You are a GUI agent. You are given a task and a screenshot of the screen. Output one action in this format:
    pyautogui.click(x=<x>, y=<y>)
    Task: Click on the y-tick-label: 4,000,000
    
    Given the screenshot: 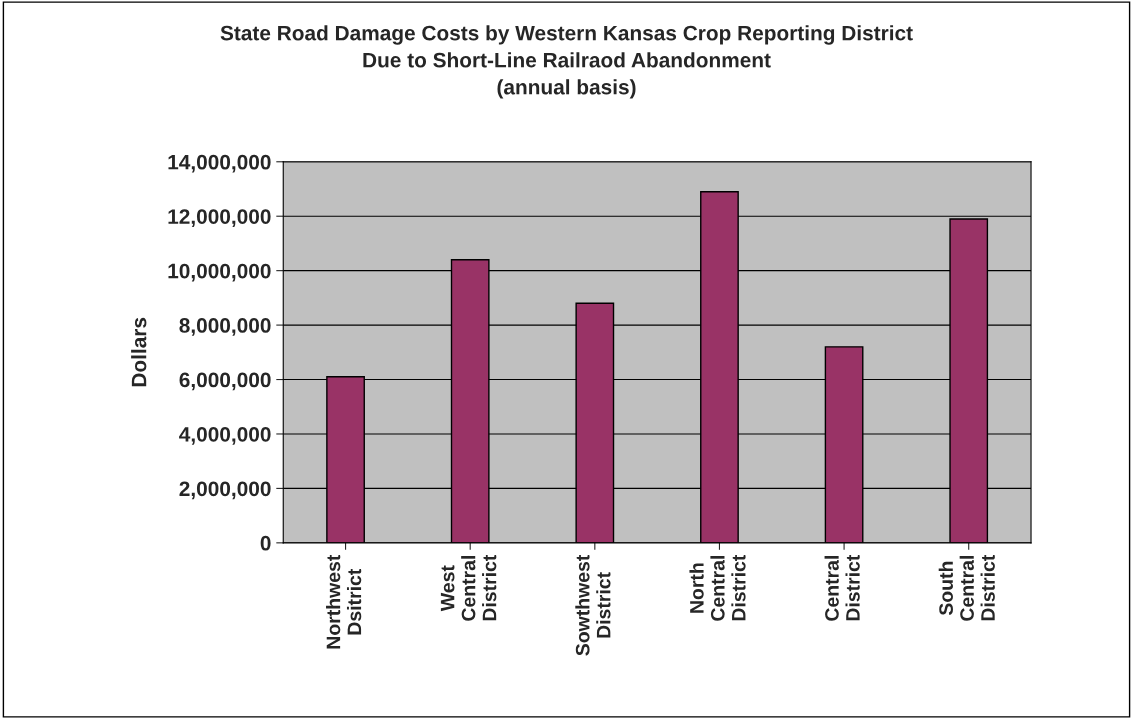 What is the action you would take?
    pyautogui.click(x=225, y=435)
    